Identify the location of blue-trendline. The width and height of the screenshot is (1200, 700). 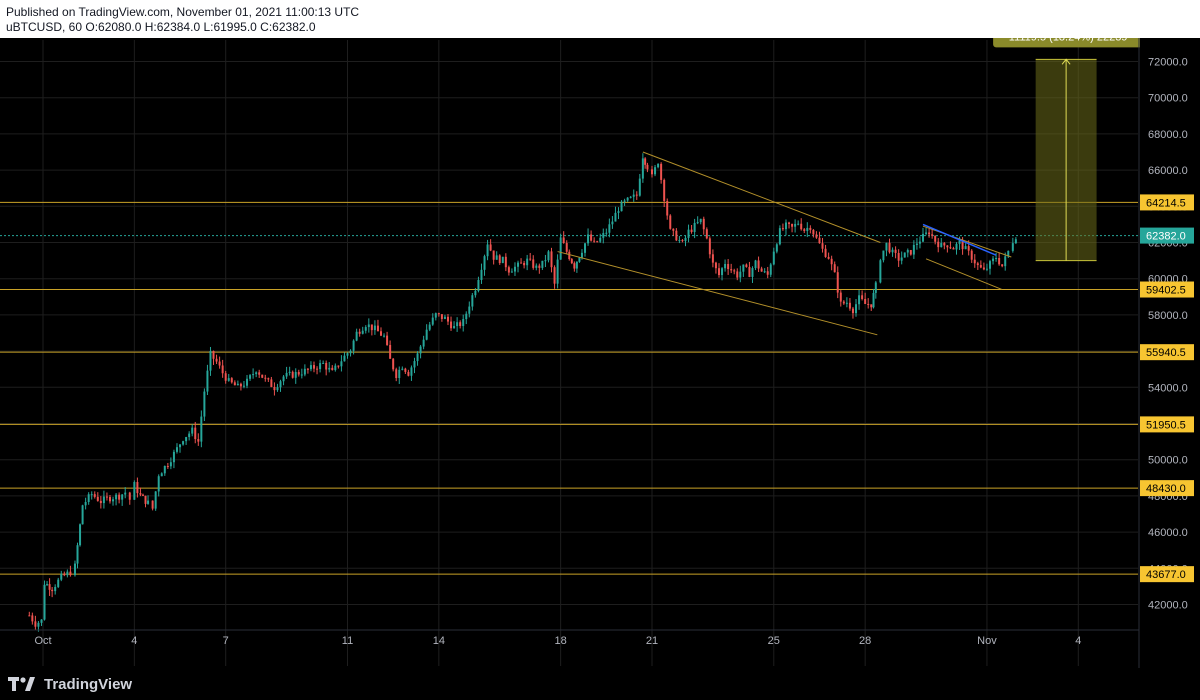
(959, 239).